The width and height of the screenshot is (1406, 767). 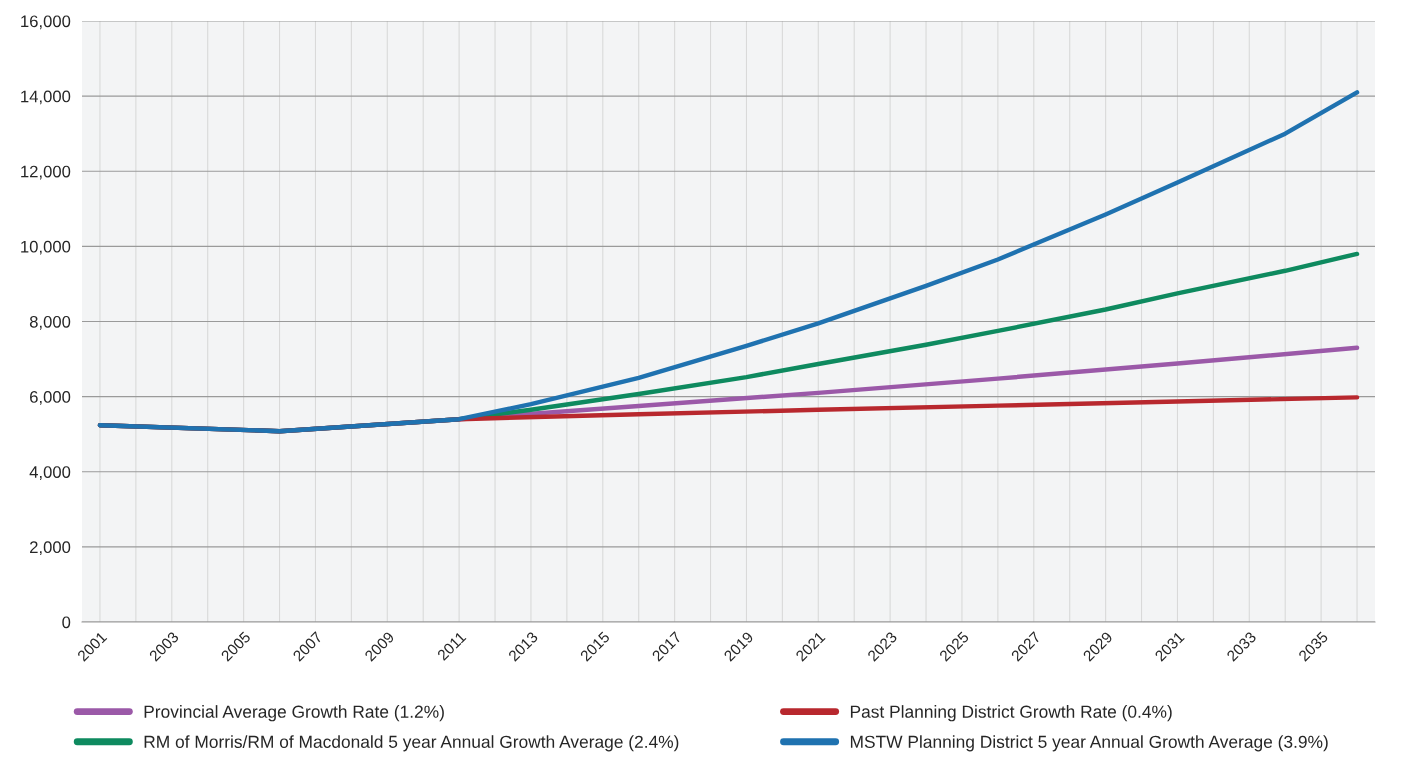 I want to click on legend-label: Provincial Average Growth Rate (1.2%), so click(x=294, y=713).